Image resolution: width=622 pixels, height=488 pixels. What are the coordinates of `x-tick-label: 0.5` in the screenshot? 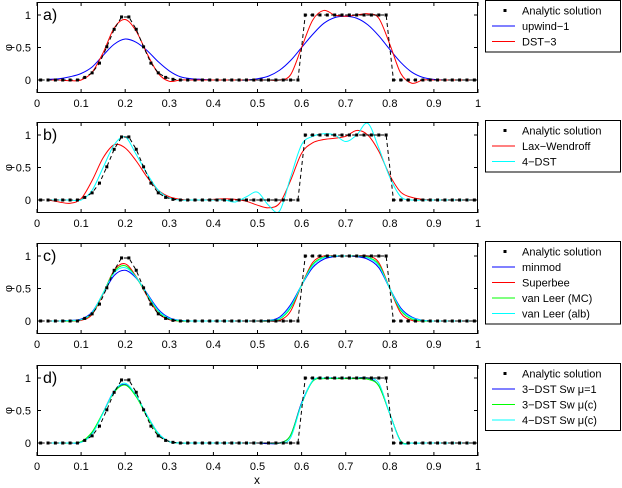 It's located at (257, 104).